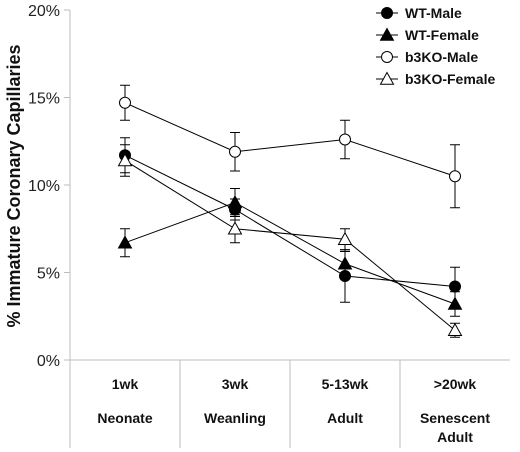  I want to click on y-tick-label: 0%, so click(48, 361).